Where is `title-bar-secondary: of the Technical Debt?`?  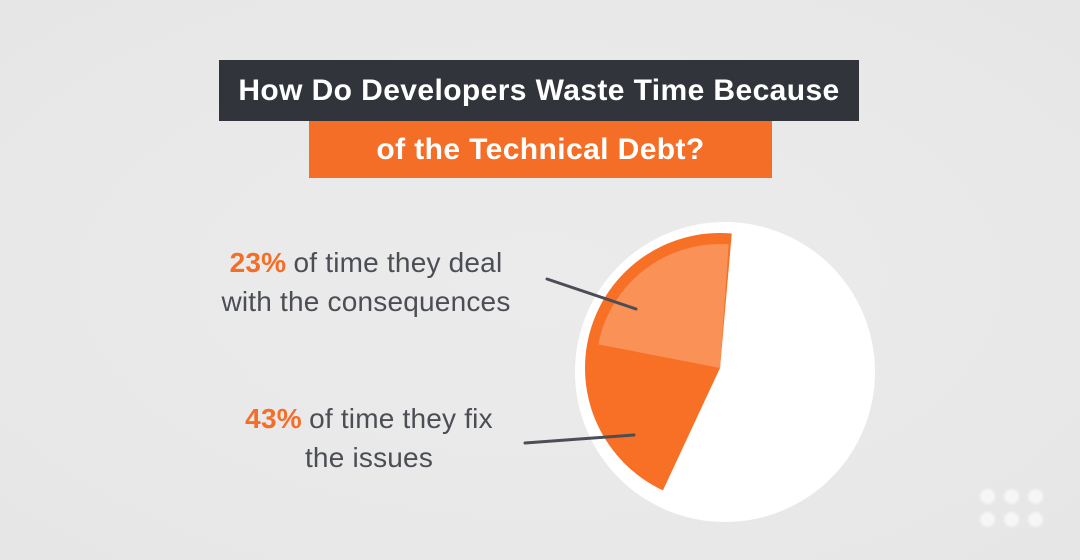 title-bar-secondary: of the Technical Debt? is located at coordinates (540, 149).